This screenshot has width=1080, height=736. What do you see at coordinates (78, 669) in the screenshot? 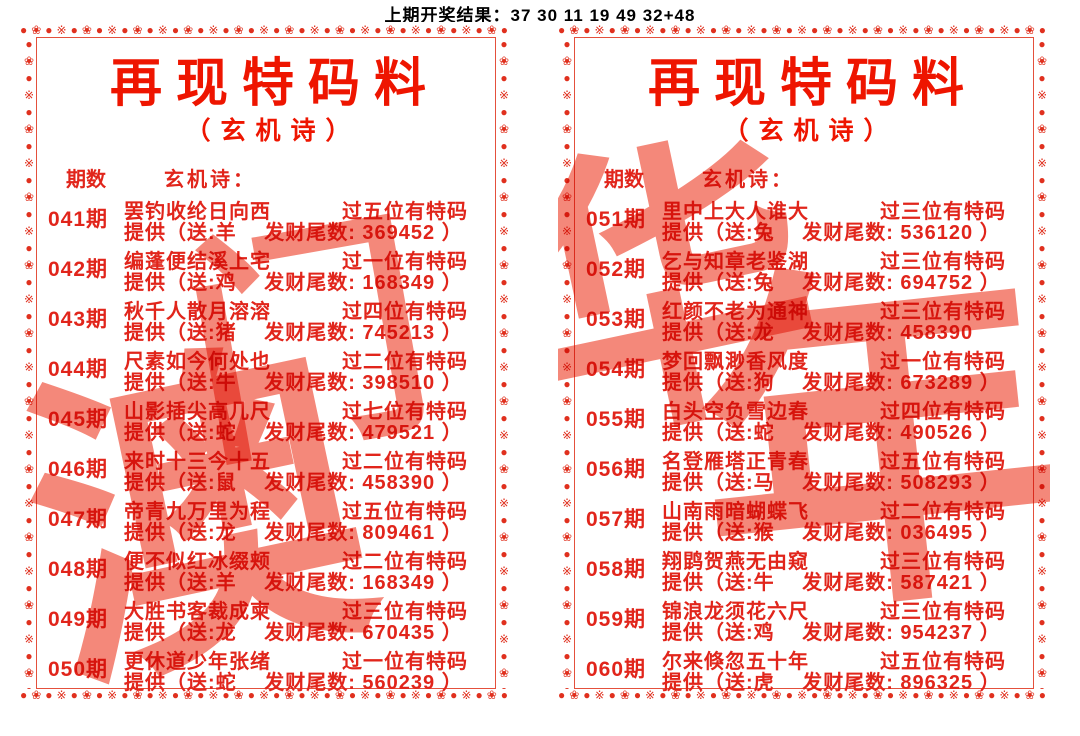
I see `entry-period: 050期` at bounding box center [78, 669].